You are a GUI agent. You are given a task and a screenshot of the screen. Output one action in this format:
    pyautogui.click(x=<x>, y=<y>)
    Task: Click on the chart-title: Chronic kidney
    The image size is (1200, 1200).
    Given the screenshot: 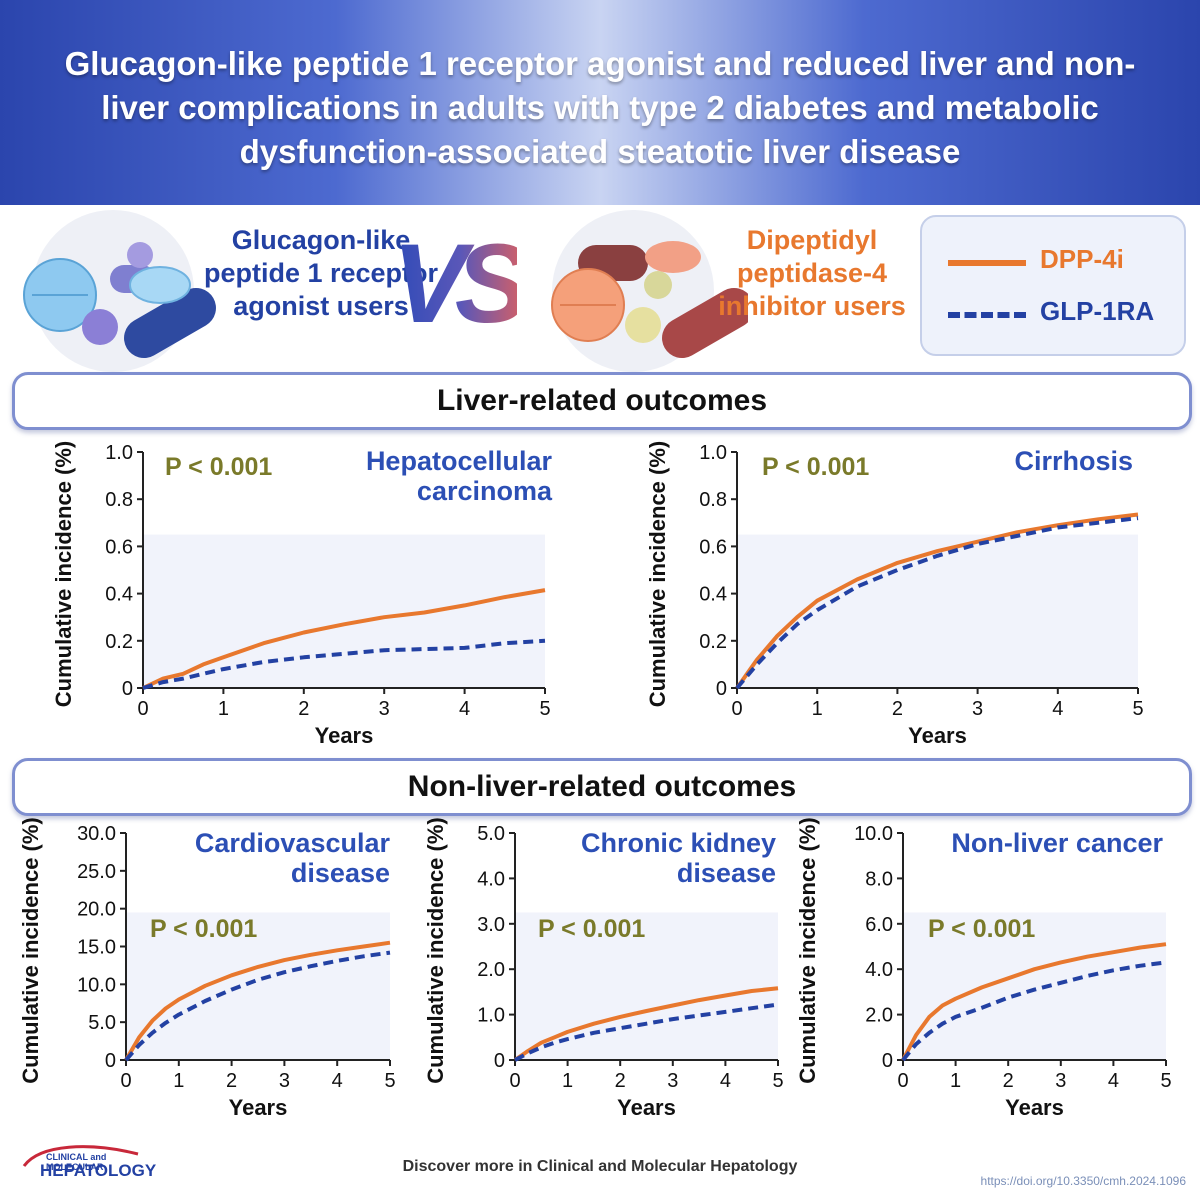 What is the action you would take?
    pyautogui.click(x=678, y=843)
    